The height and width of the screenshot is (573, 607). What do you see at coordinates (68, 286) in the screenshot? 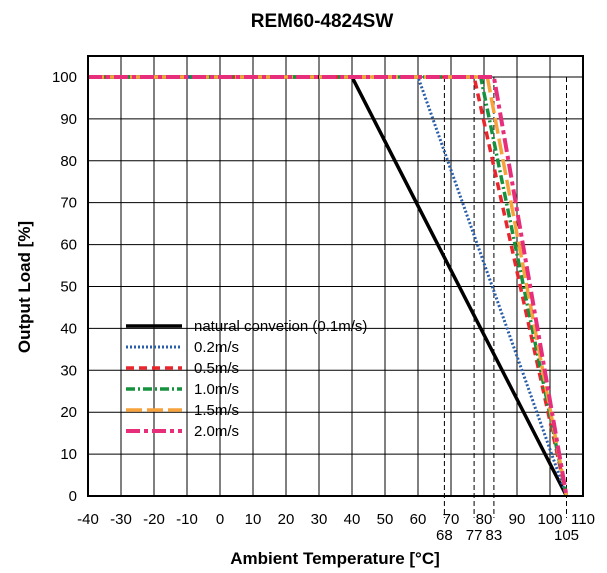
I see `y-tick-label: 50` at bounding box center [68, 286].